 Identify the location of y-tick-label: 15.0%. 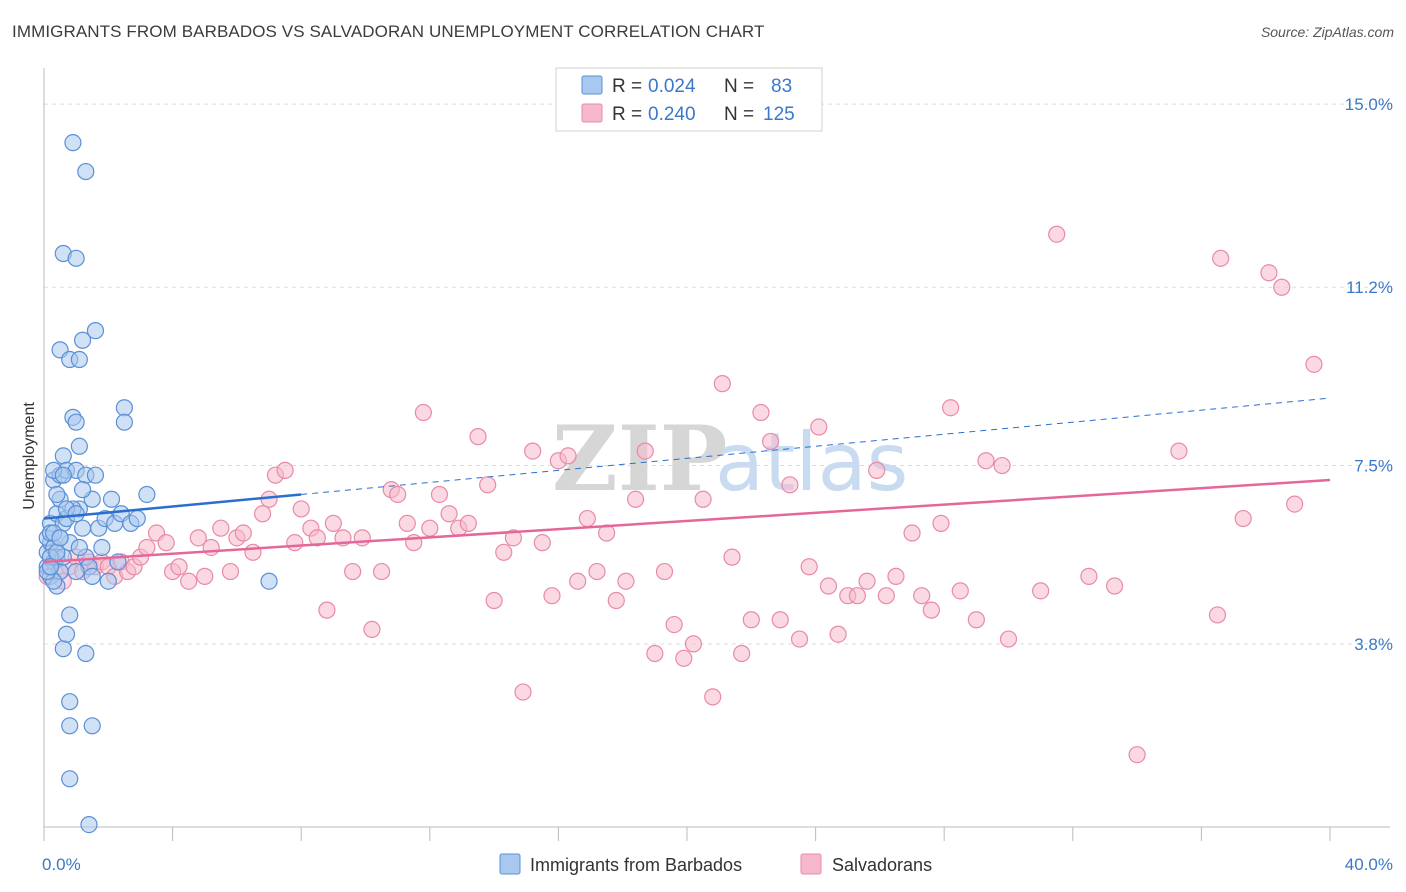
(1369, 104).